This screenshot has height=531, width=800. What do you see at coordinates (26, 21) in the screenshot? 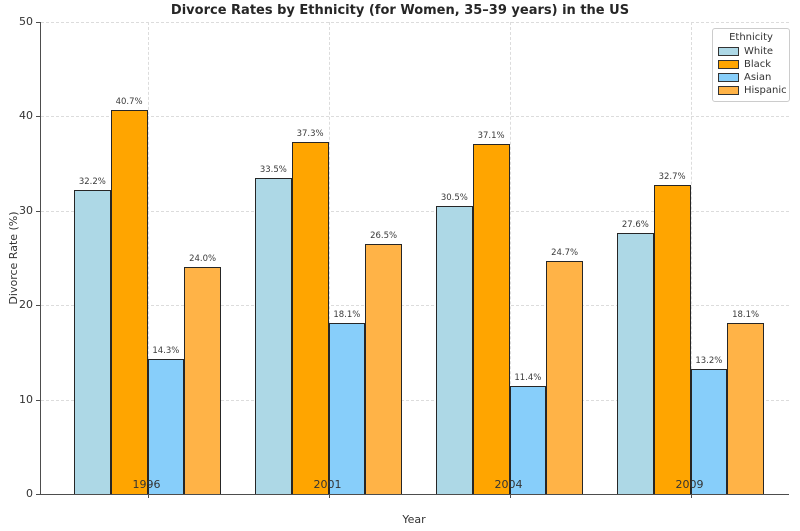
I see `y-tick-label: 50` at bounding box center [26, 21].